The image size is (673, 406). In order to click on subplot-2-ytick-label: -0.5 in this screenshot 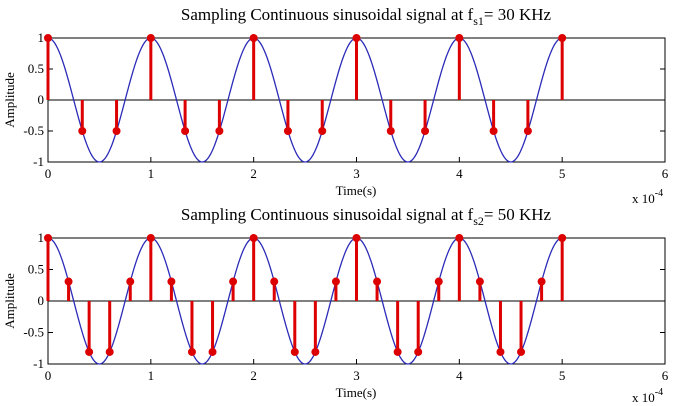, I will do `click(33, 332)`.